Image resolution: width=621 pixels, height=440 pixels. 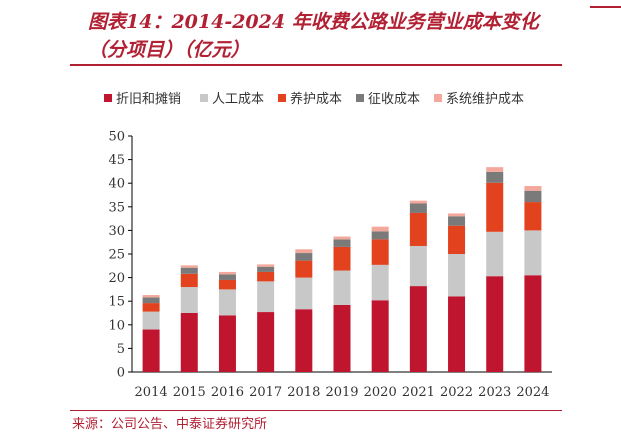 I want to click on bar-segment-2-2014, so click(x=151, y=320).